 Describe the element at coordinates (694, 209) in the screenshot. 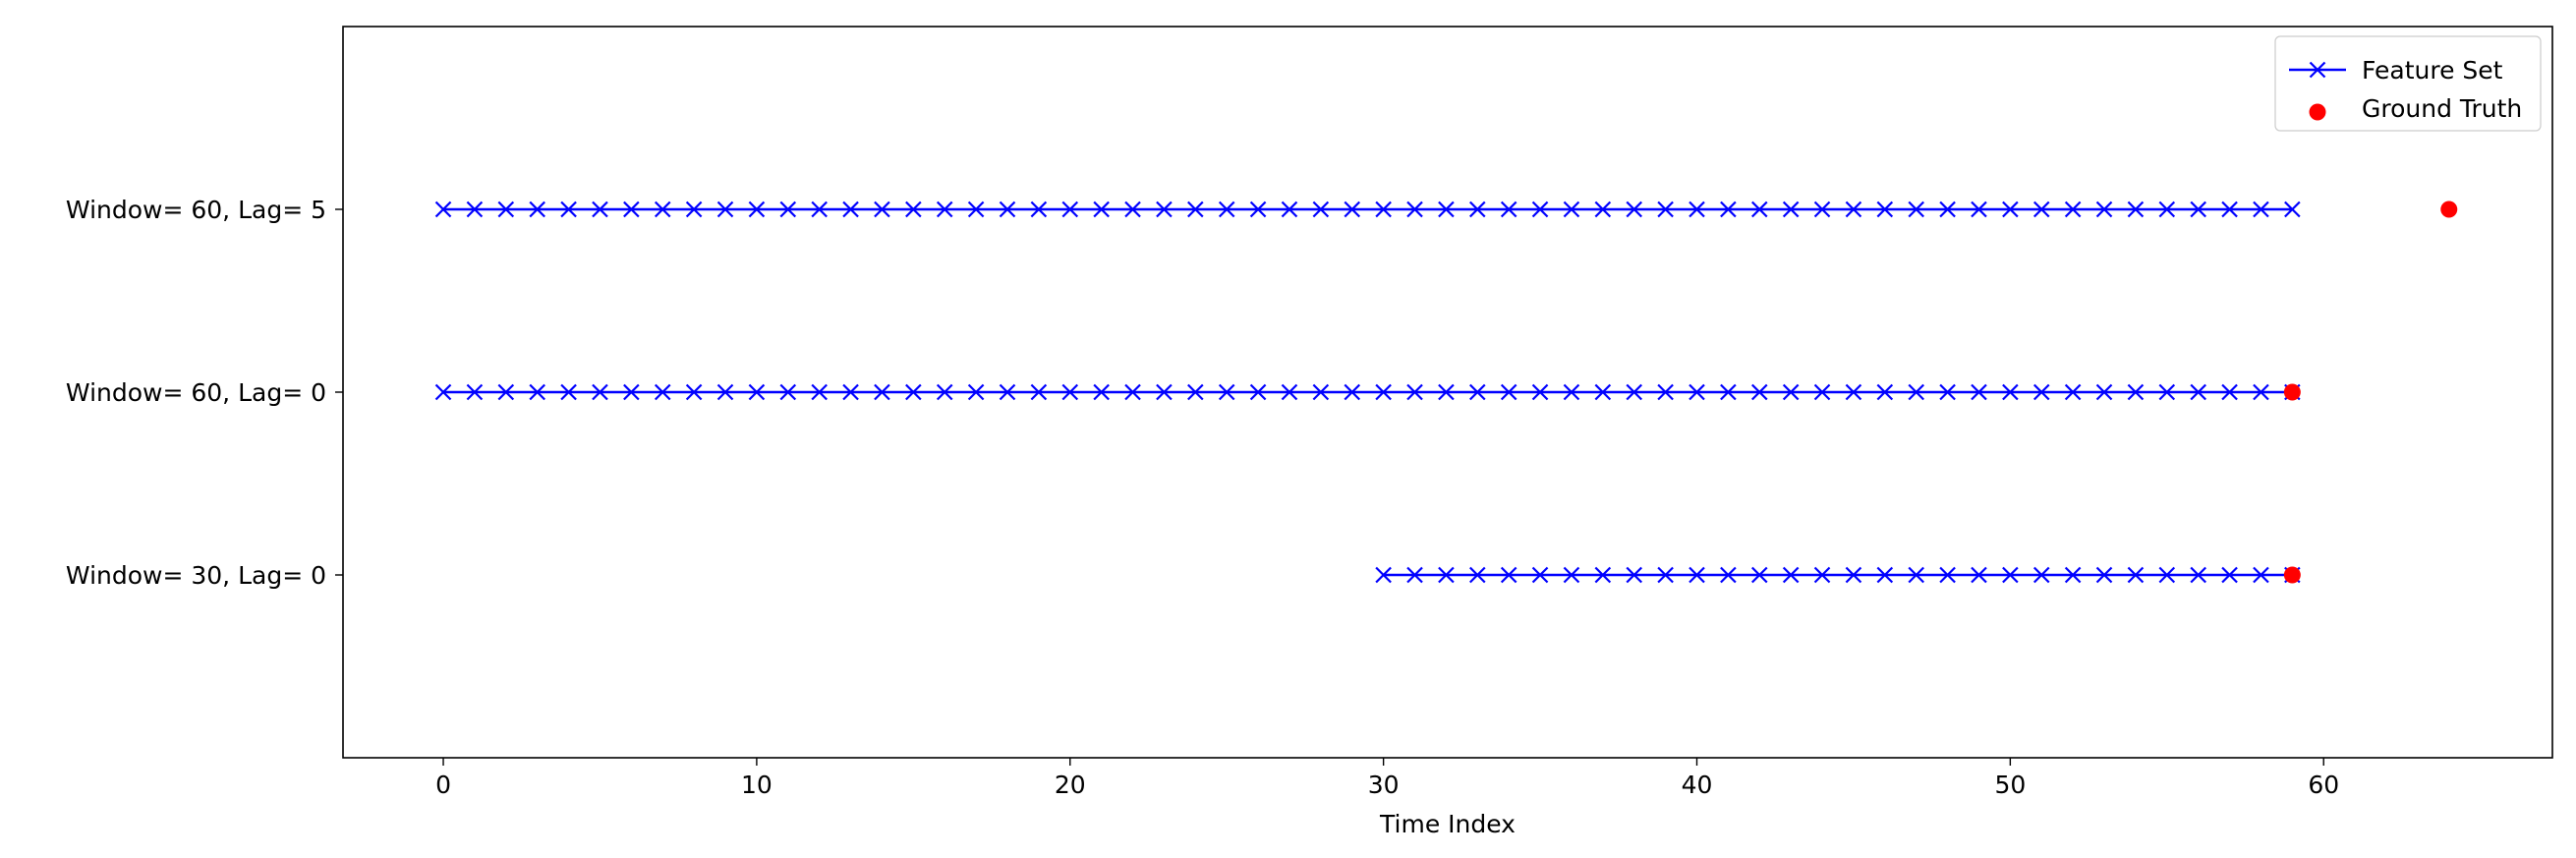

I see `feature-set-point-0-8-stroke-b` at that location.